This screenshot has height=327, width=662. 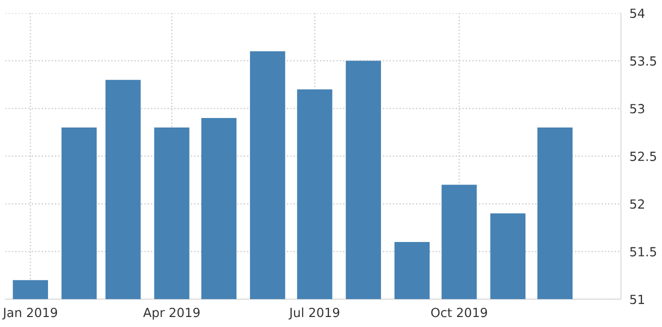 I want to click on y-tick-label: 53, so click(x=637, y=109).